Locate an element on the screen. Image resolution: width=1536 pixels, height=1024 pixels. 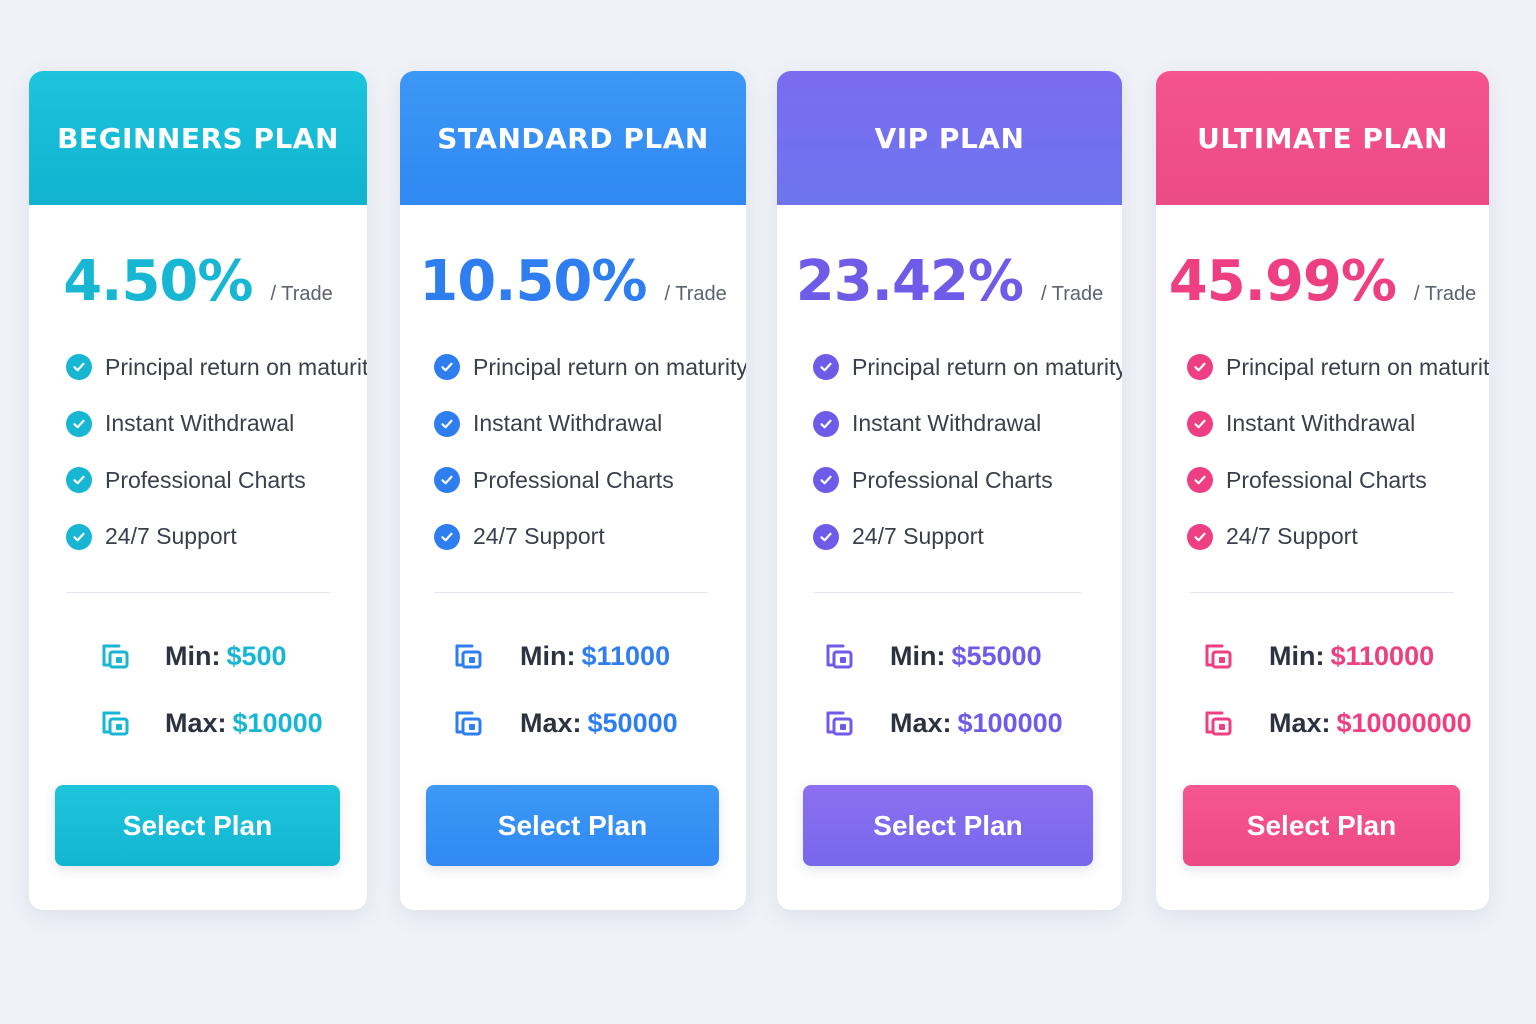
min-row: Min: $500 is located at coordinates (234, 656).